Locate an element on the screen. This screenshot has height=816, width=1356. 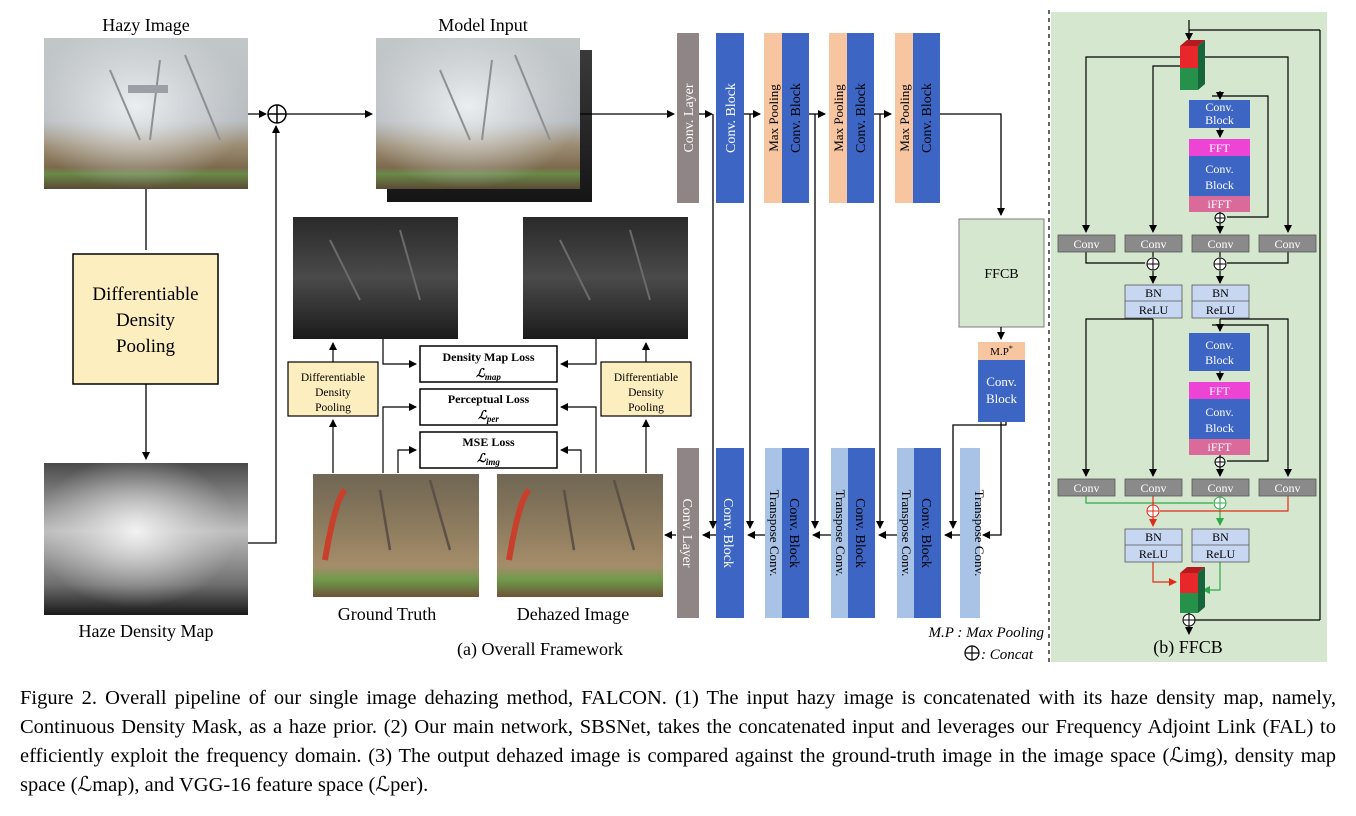
bn-2a-label: BN is located at coordinates (1153, 537).